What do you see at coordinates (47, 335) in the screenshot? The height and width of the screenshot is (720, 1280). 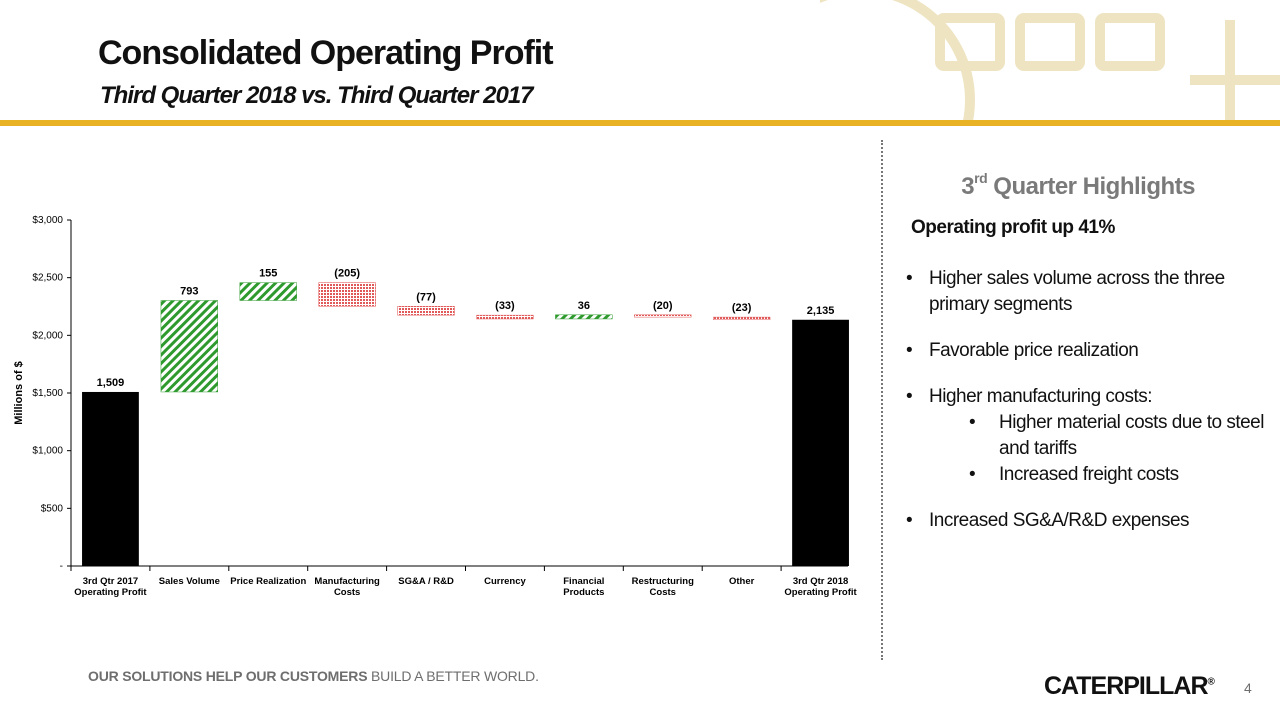 I see `y-tick-label: $2,000` at bounding box center [47, 335].